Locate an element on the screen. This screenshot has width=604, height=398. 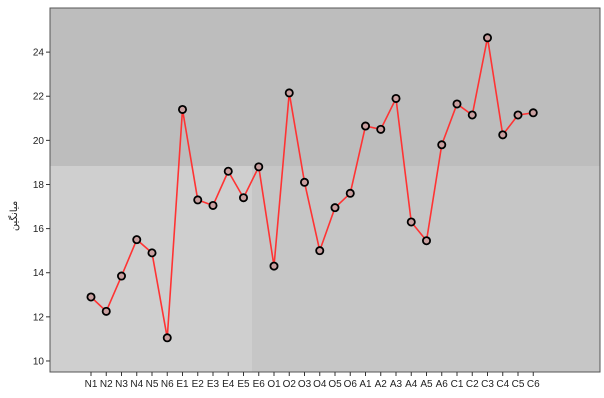
y-axis-label: میانگین is located at coordinates (14, 216).